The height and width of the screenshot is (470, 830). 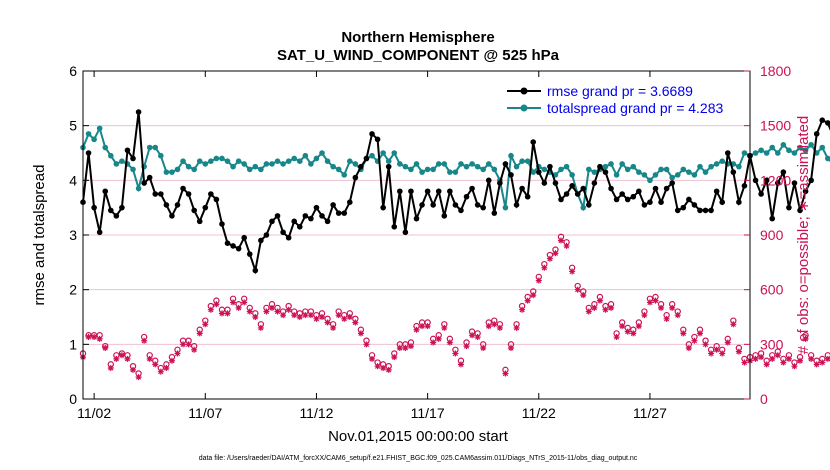 I want to click on y2-tick-label: 1500, so click(x=775, y=126).